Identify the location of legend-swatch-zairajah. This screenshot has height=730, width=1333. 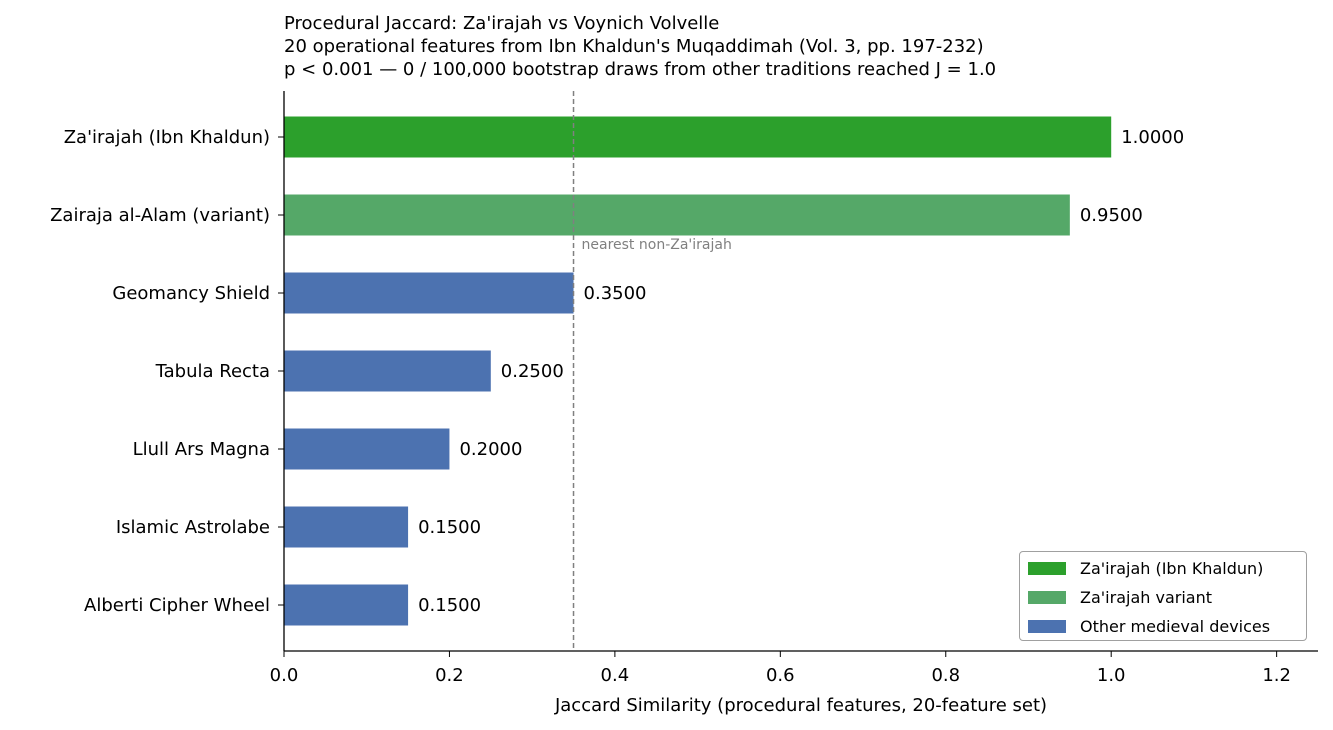
(1047, 568).